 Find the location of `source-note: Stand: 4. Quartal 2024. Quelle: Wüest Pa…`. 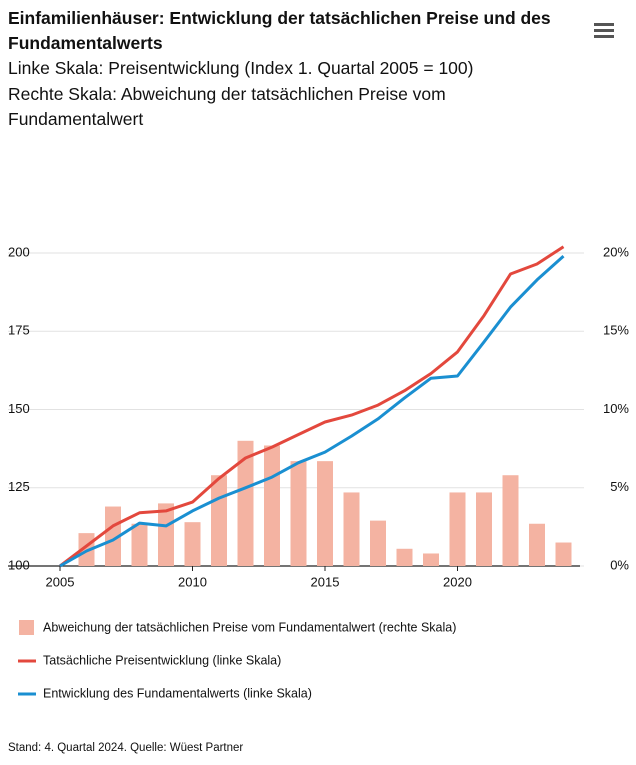

source-note: Stand: 4. Quartal 2024. Quelle: Wüest Pa… is located at coordinates (125, 748).